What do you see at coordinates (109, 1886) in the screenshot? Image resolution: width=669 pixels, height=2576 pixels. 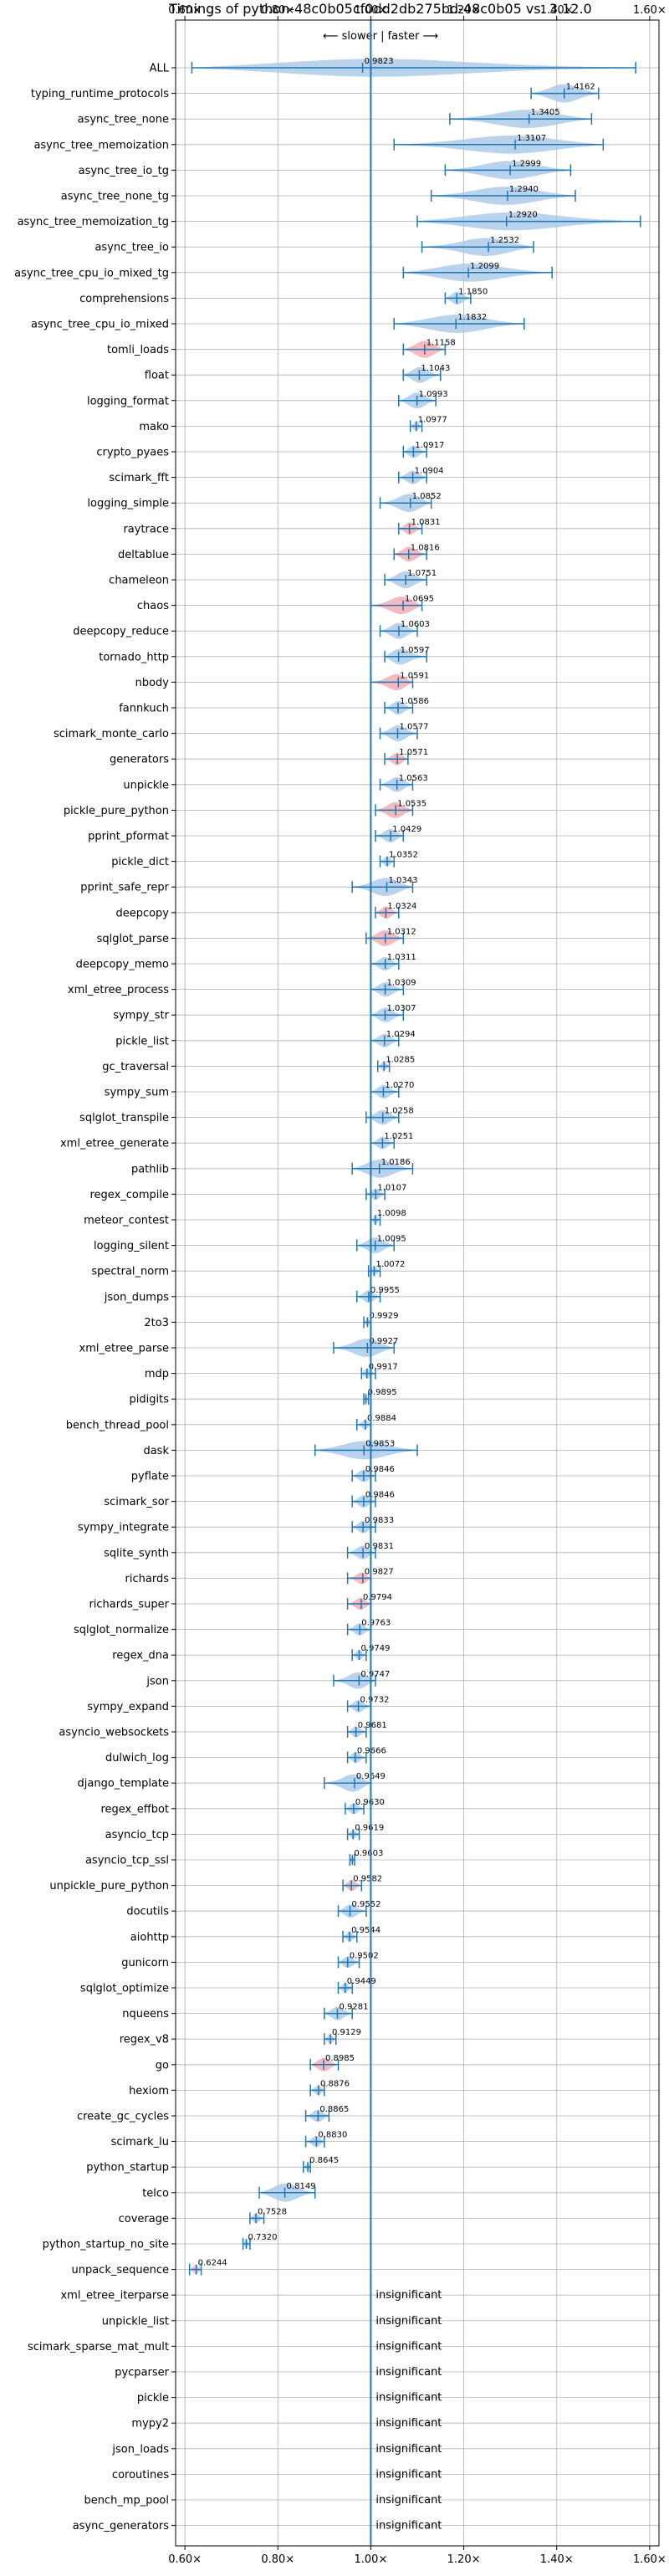 I see `benchmark-label: unpickle_pure_python` at bounding box center [109, 1886].